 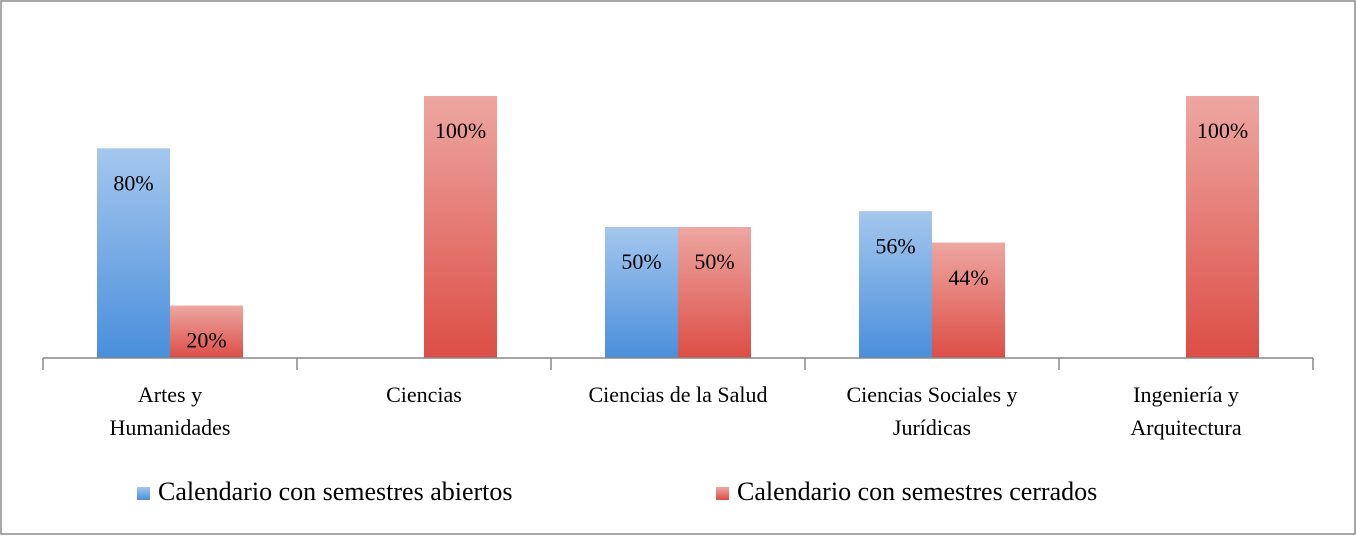 I want to click on x-tick-label: Artes y Humanidades, so click(x=170, y=411).